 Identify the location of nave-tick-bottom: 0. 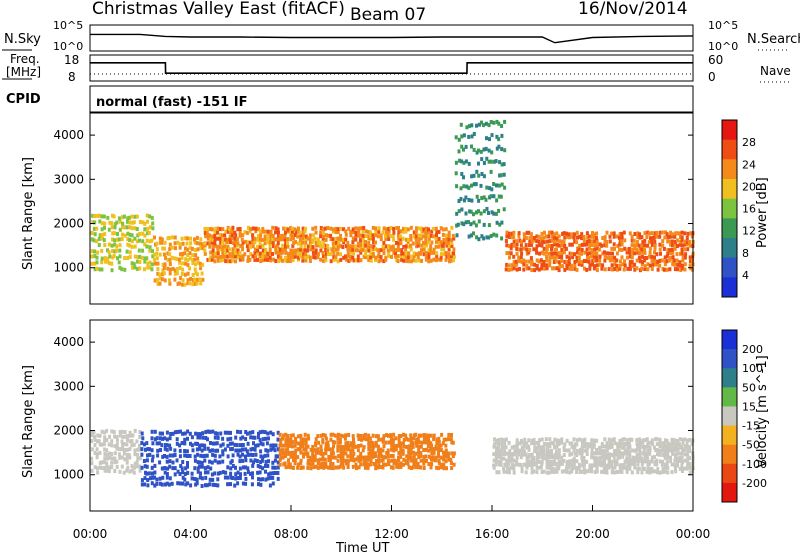
(712, 77).